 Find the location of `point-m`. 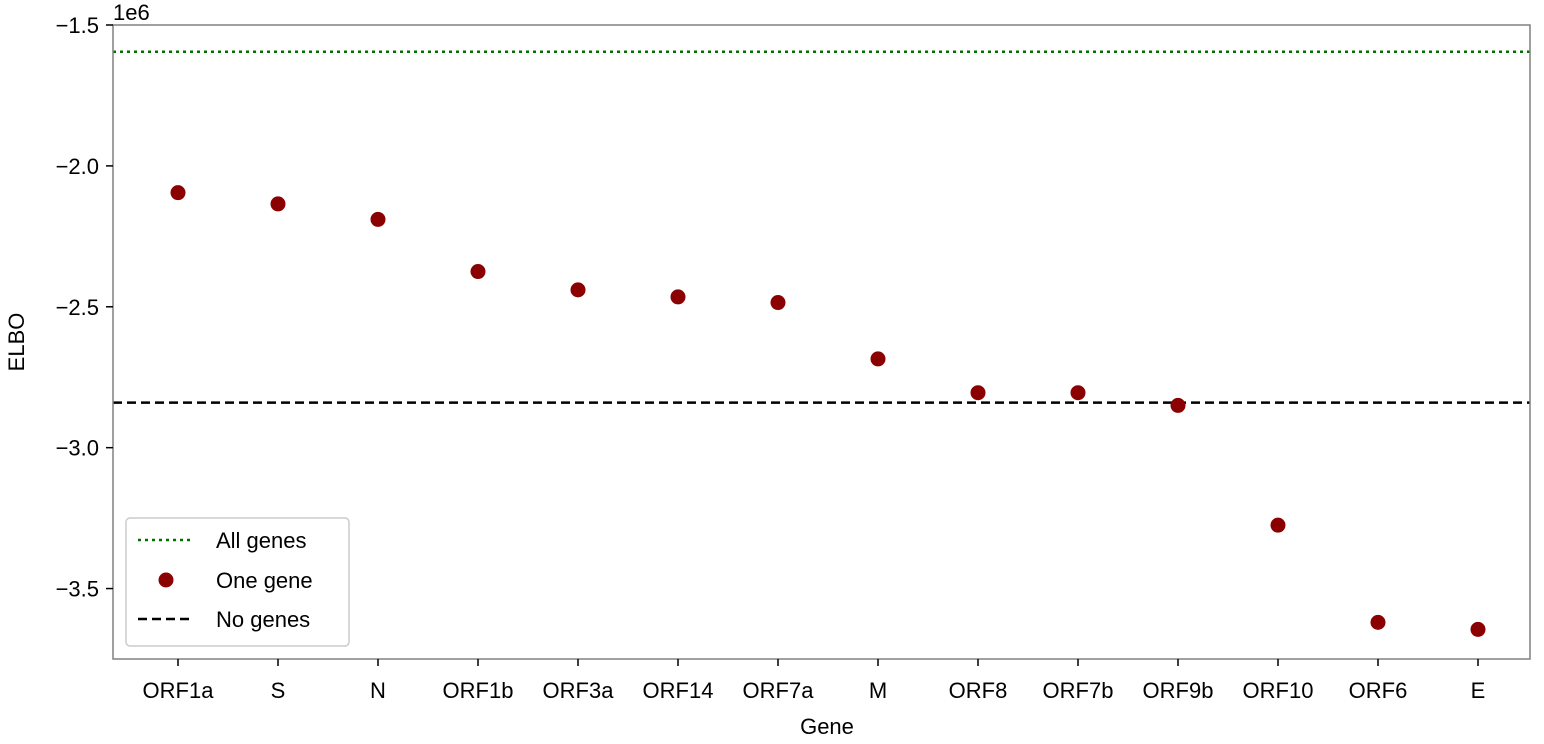

point-m is located at coordinates (878, 359).